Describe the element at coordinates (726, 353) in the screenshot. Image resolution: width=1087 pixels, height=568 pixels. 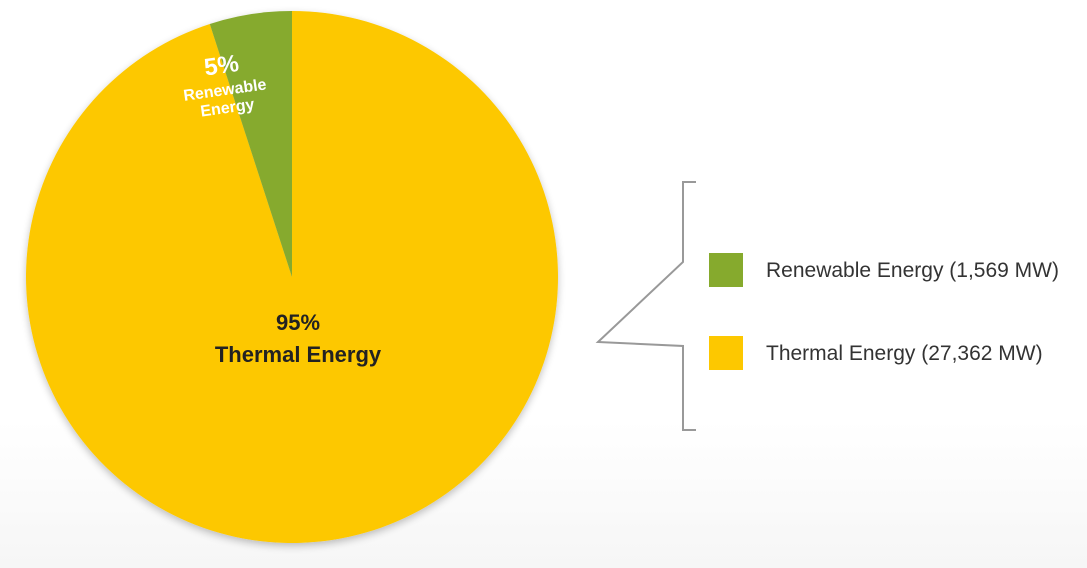
I see `legend-swatch-thermal-energy` at that location.